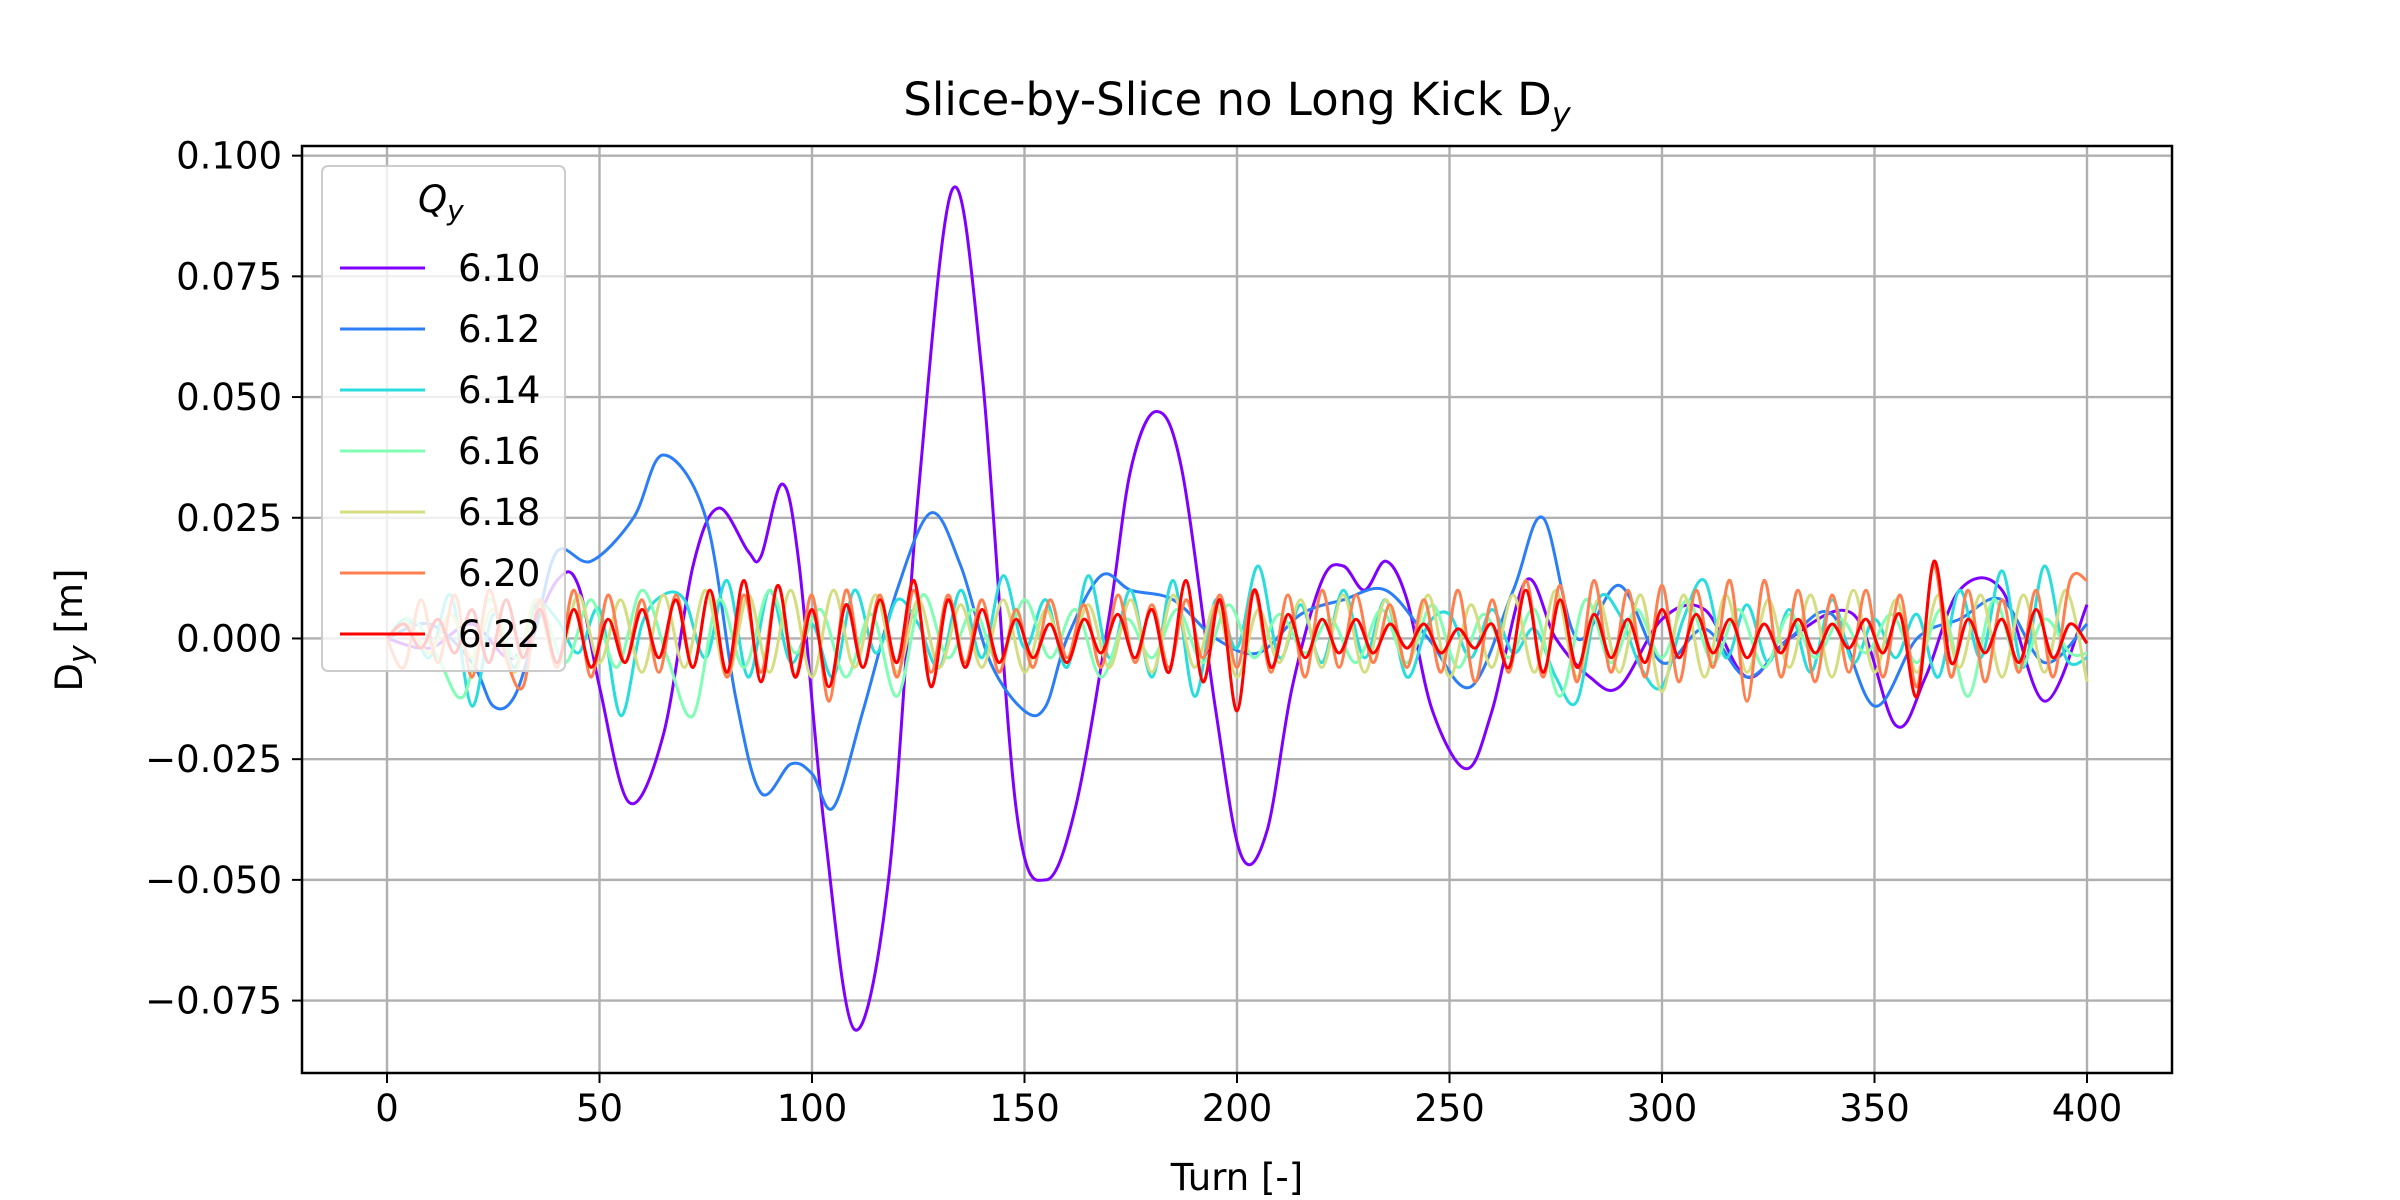 Image resolution: width=2400 pixels, height=1200 pixels. Describe the element at coordinates (1237, 103) in the screenshot. I see `chart-title: Slice-by-Slice no Long Kick Dy` at that location.